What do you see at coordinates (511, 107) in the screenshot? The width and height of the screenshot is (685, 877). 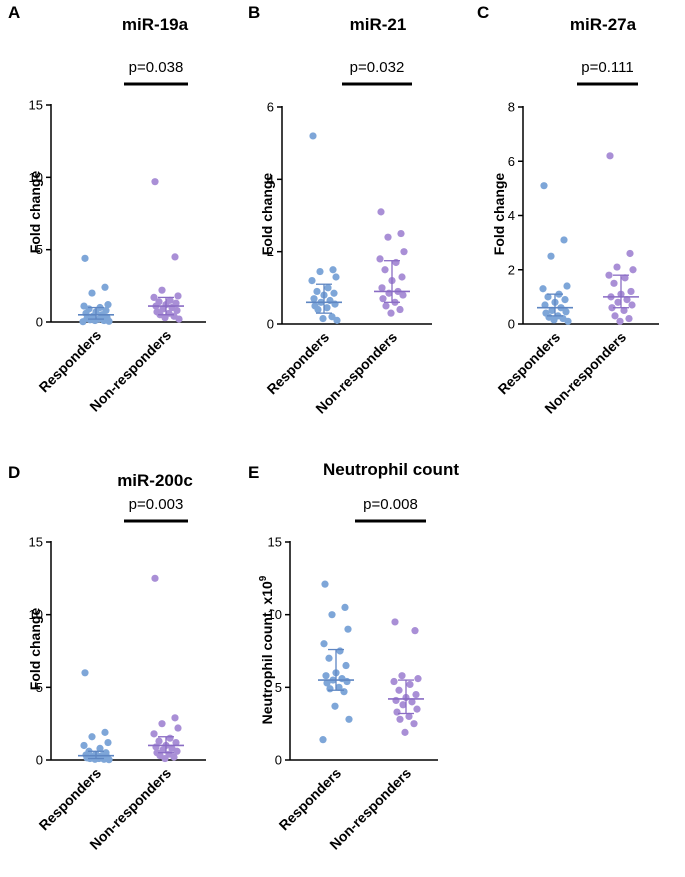 I see `y-tick-label: 8` at bounding box center [511, 107].